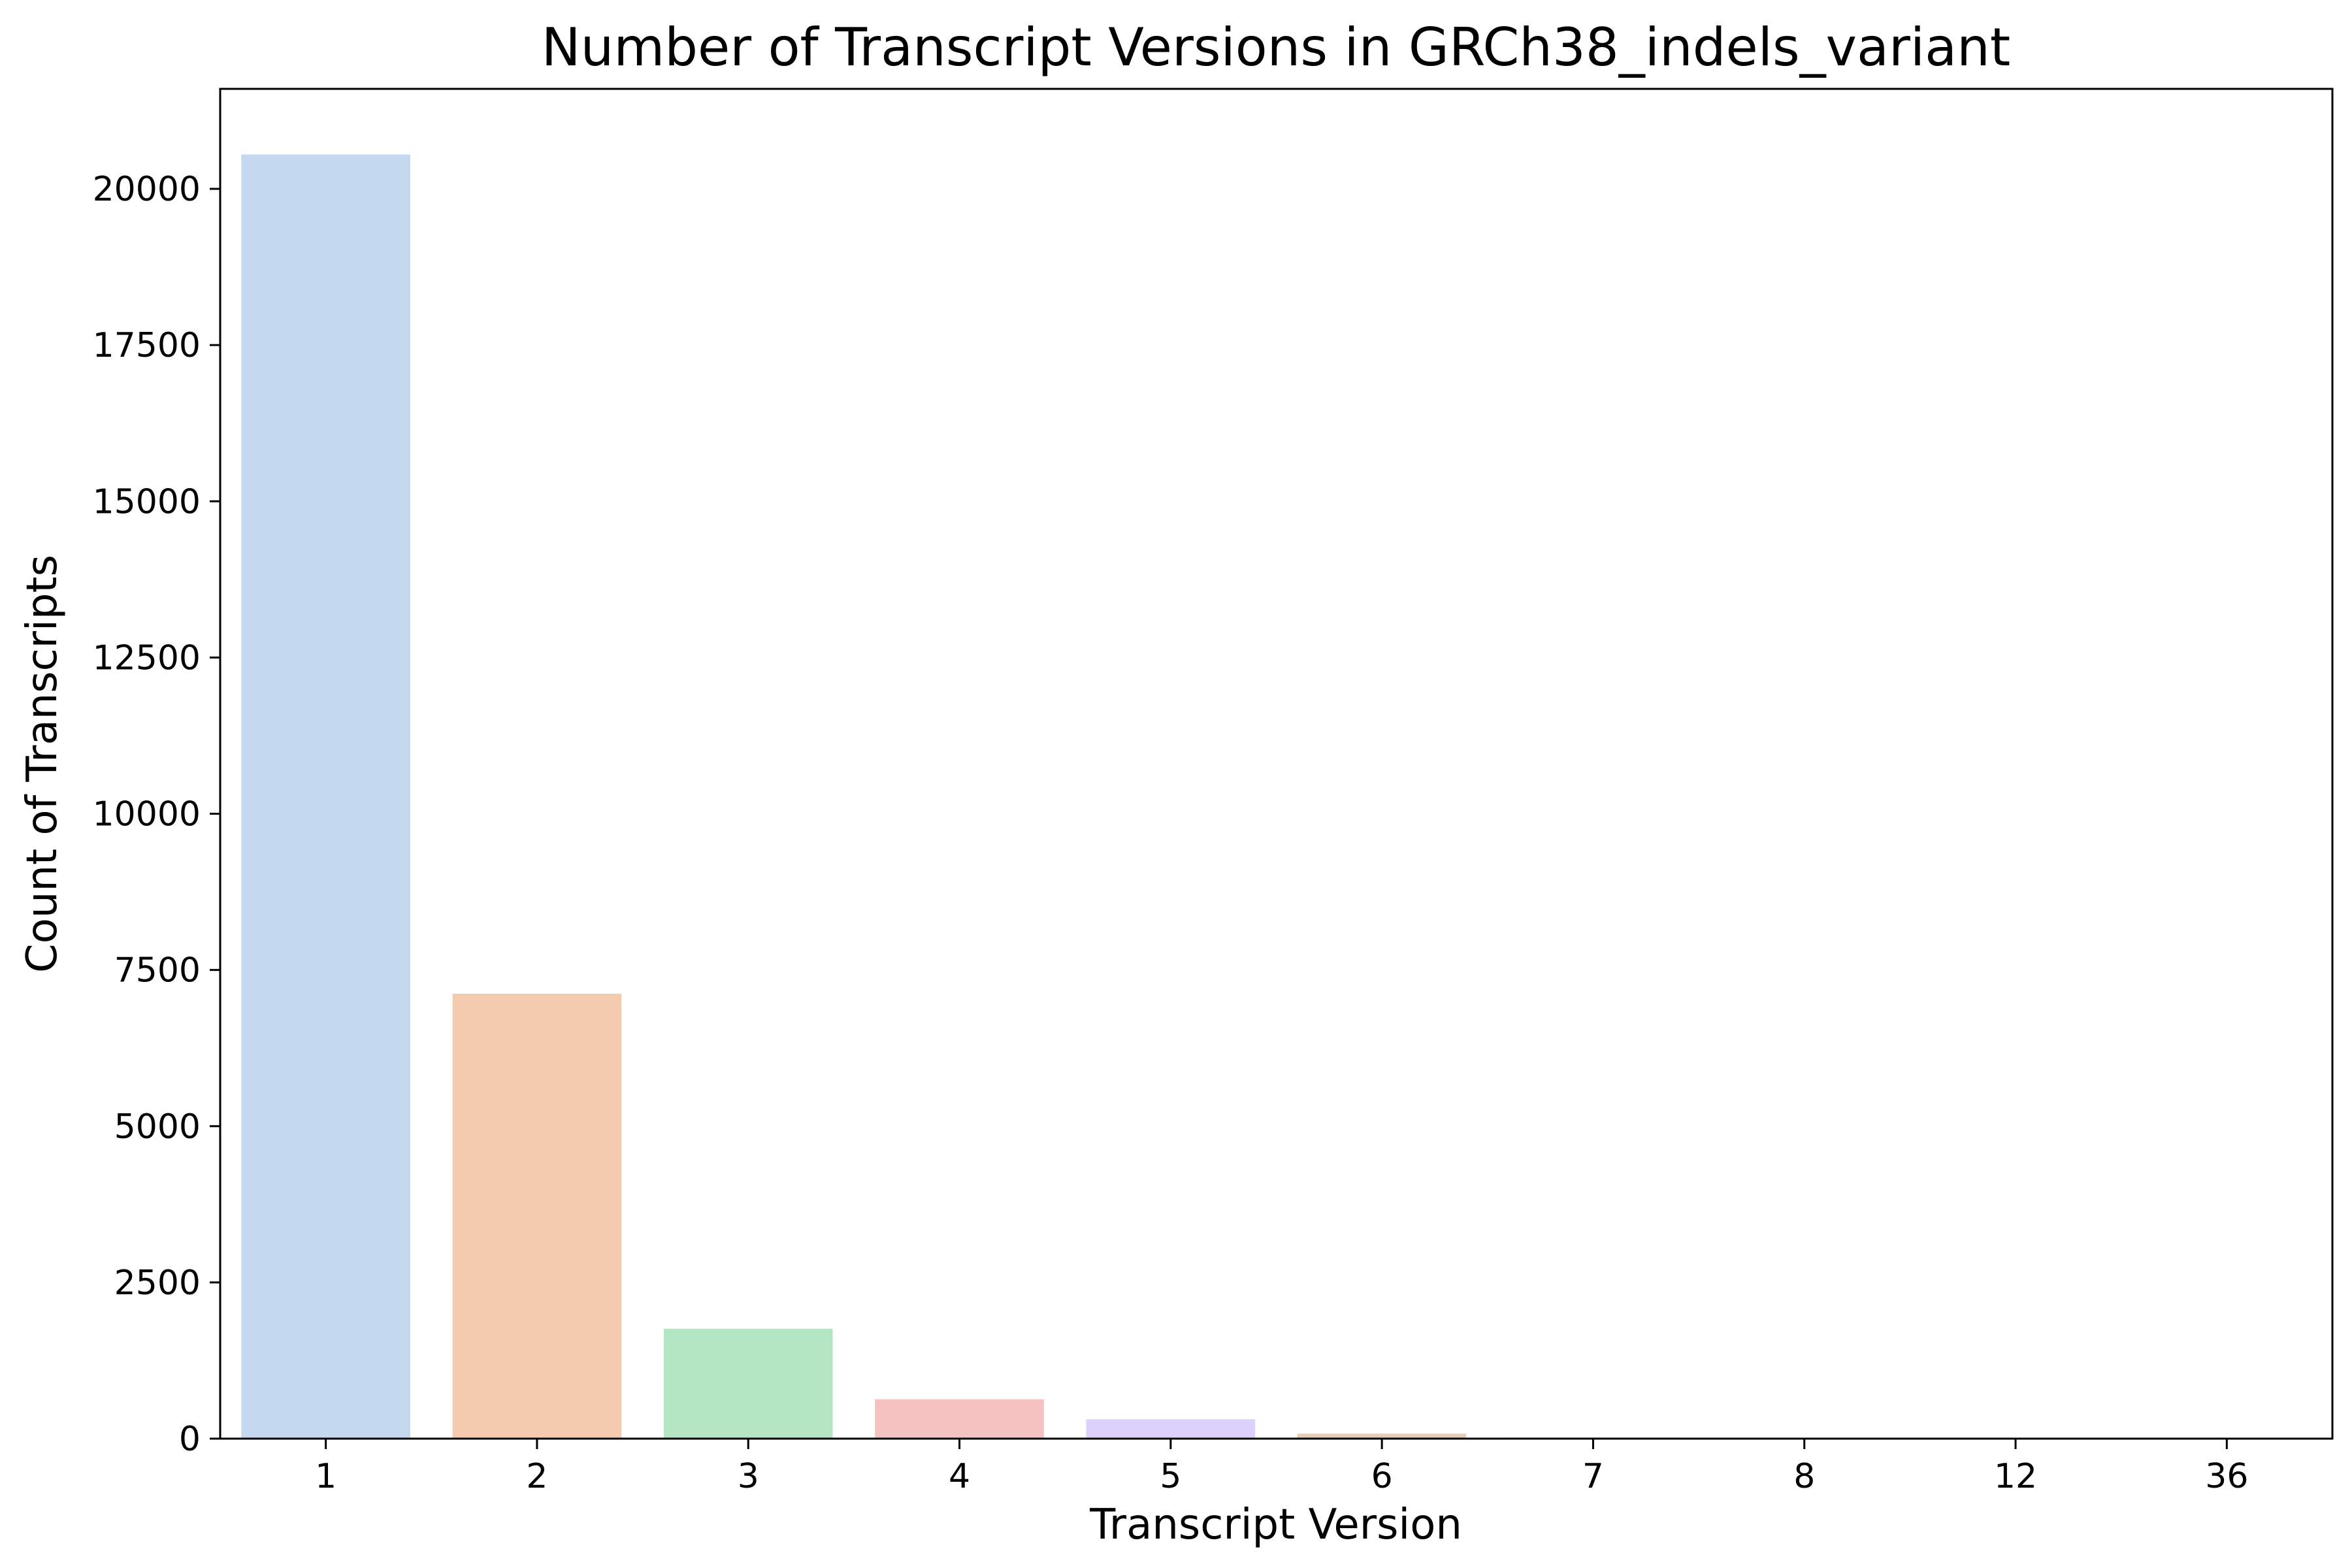  I want to click on y-tick-label: 10000, so click(147, 814).